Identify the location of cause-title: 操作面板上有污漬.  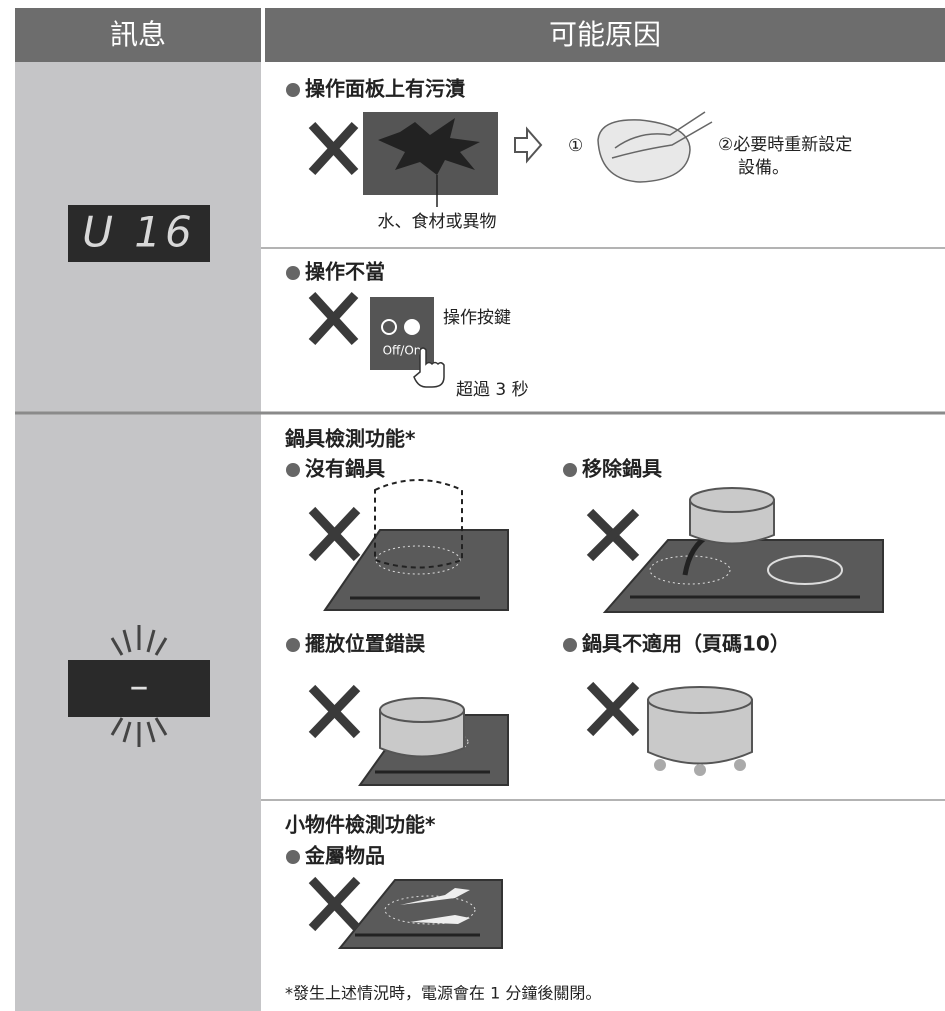
(385, 89).